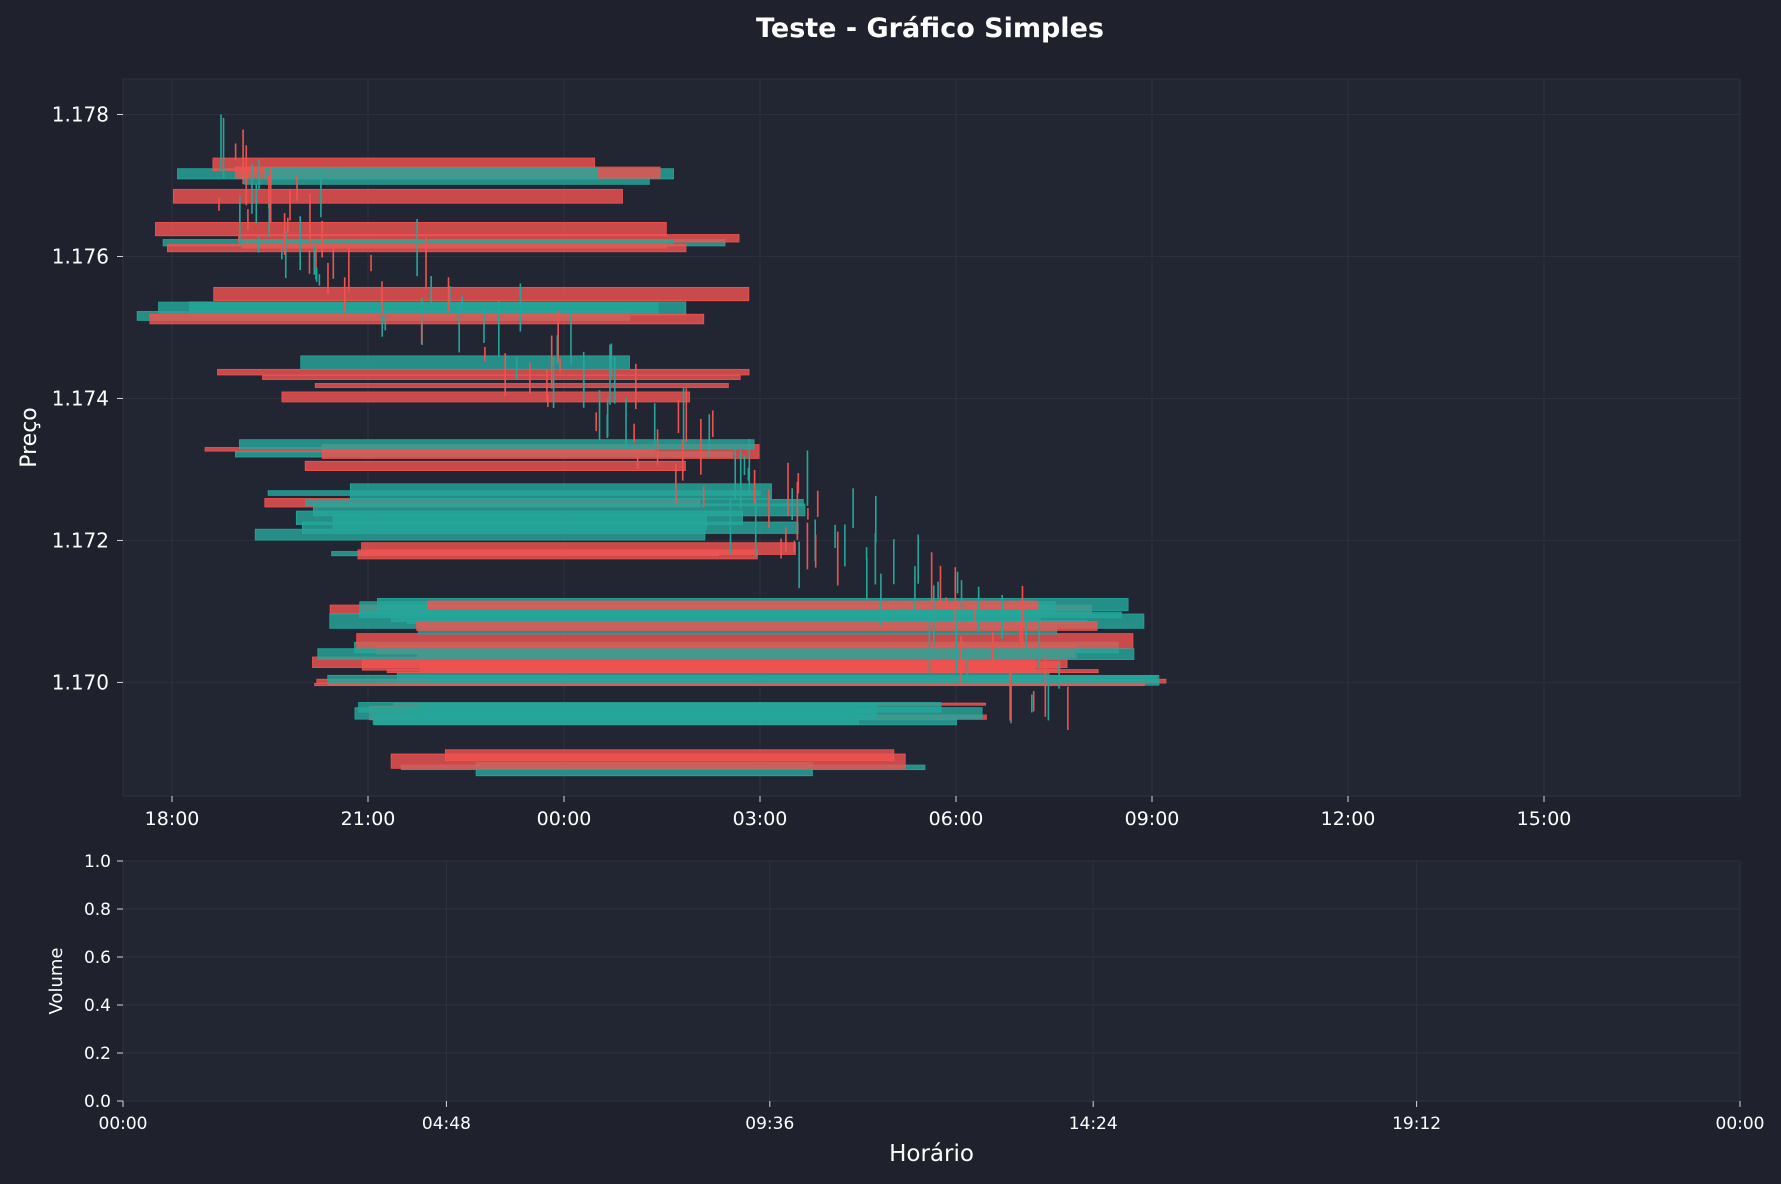 This screenshot has width=1781, height=1184. Describe the element at coordinates (97, 1006) in the screenshot. I see `volume-y-tick-label: 0.4` at that location.